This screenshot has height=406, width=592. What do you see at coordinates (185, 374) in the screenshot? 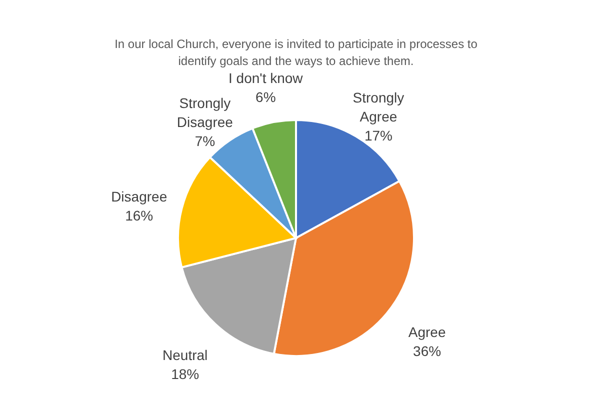
I see `data-label: 18%` at bounding box center [185, 374].